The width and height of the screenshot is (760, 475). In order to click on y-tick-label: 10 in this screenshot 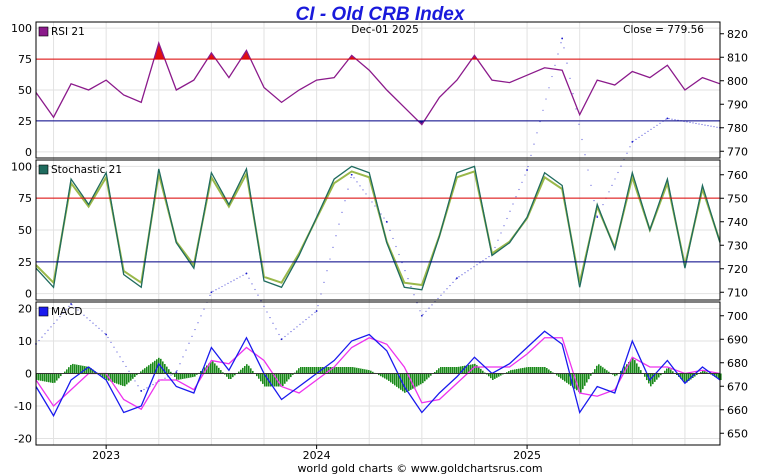, I will do `click(25, 341)`.